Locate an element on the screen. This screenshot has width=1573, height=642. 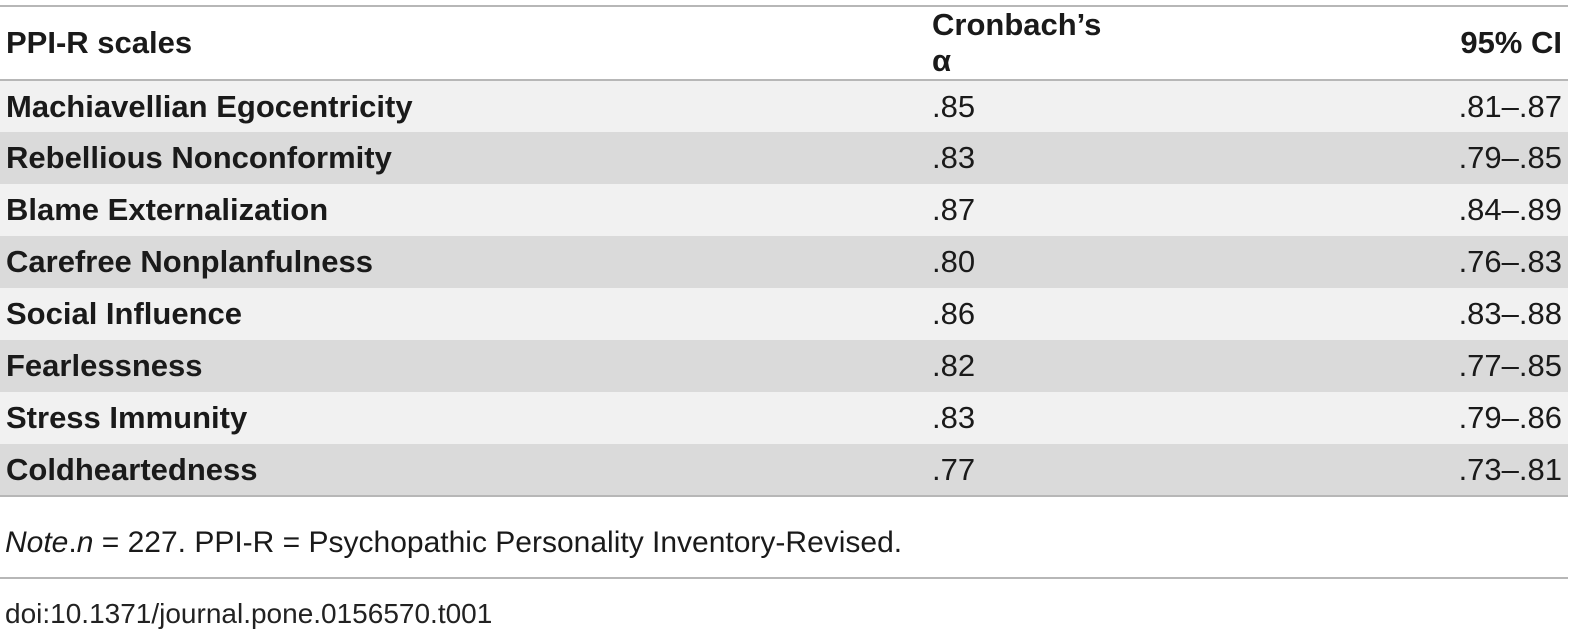
header-cronbach-alpha: Cronbach’s α is located at coordinates (1017, 42).